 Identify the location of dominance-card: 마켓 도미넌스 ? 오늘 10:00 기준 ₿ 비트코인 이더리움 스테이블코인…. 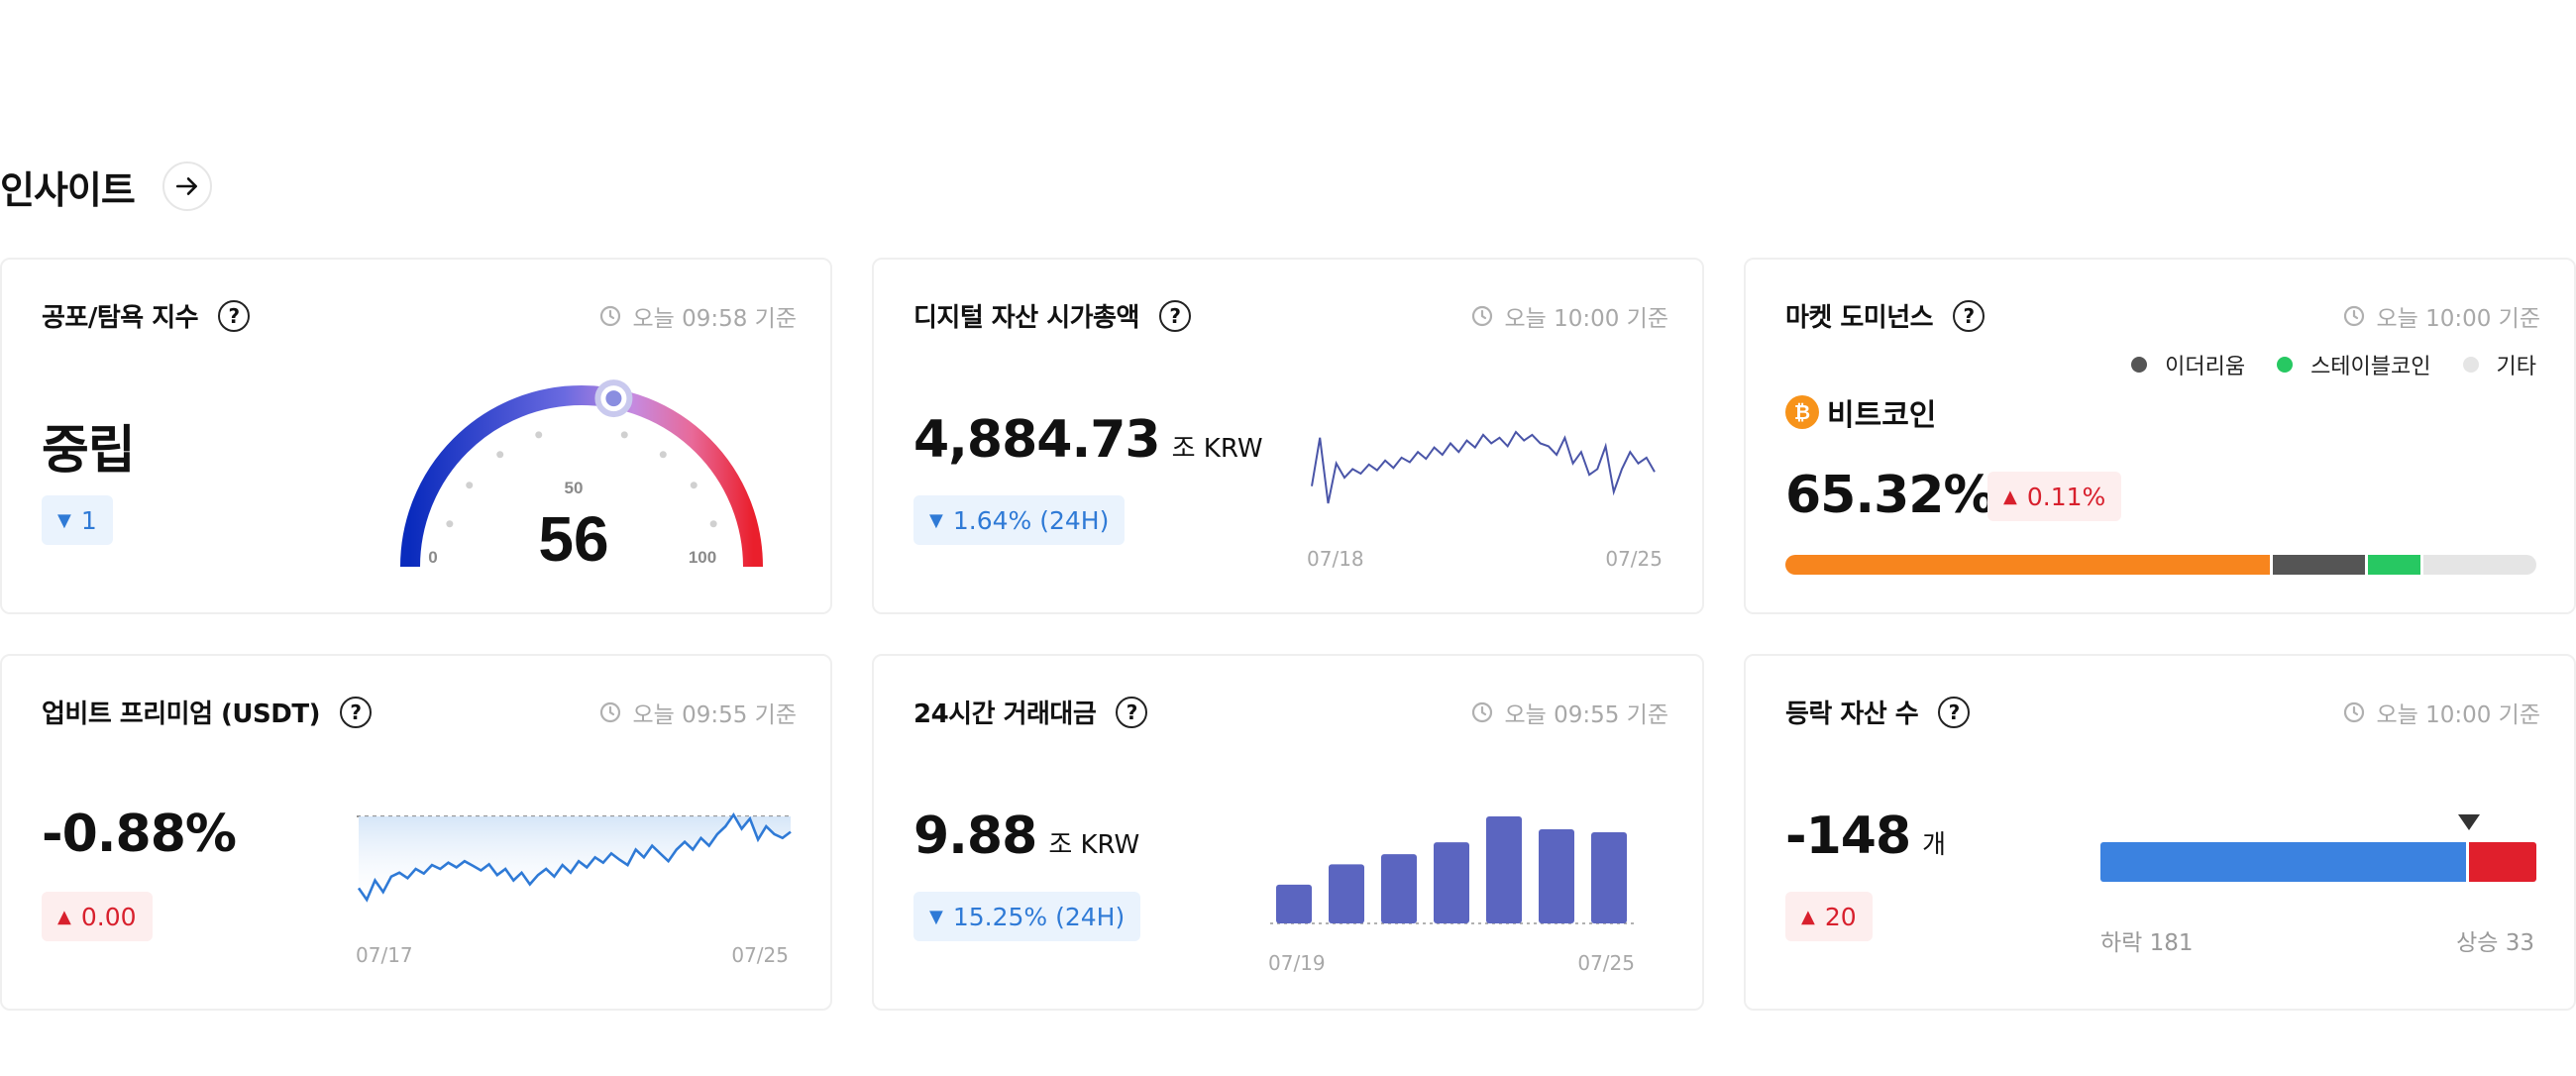
(2160, 436).